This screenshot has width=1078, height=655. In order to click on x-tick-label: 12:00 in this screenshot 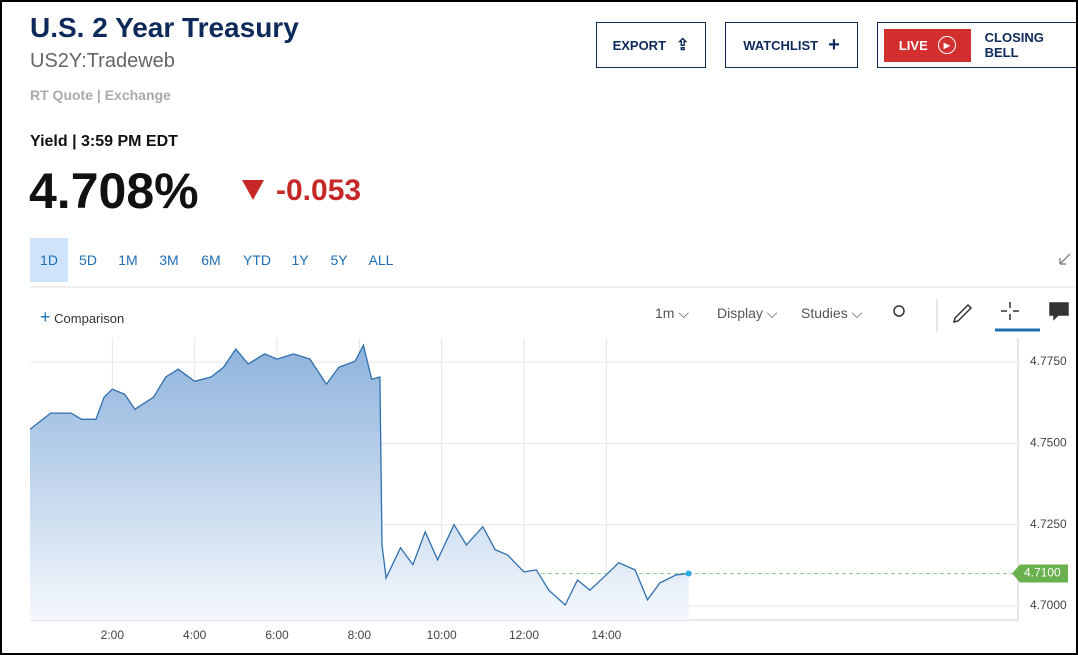, I will do `click(524, 635)`.